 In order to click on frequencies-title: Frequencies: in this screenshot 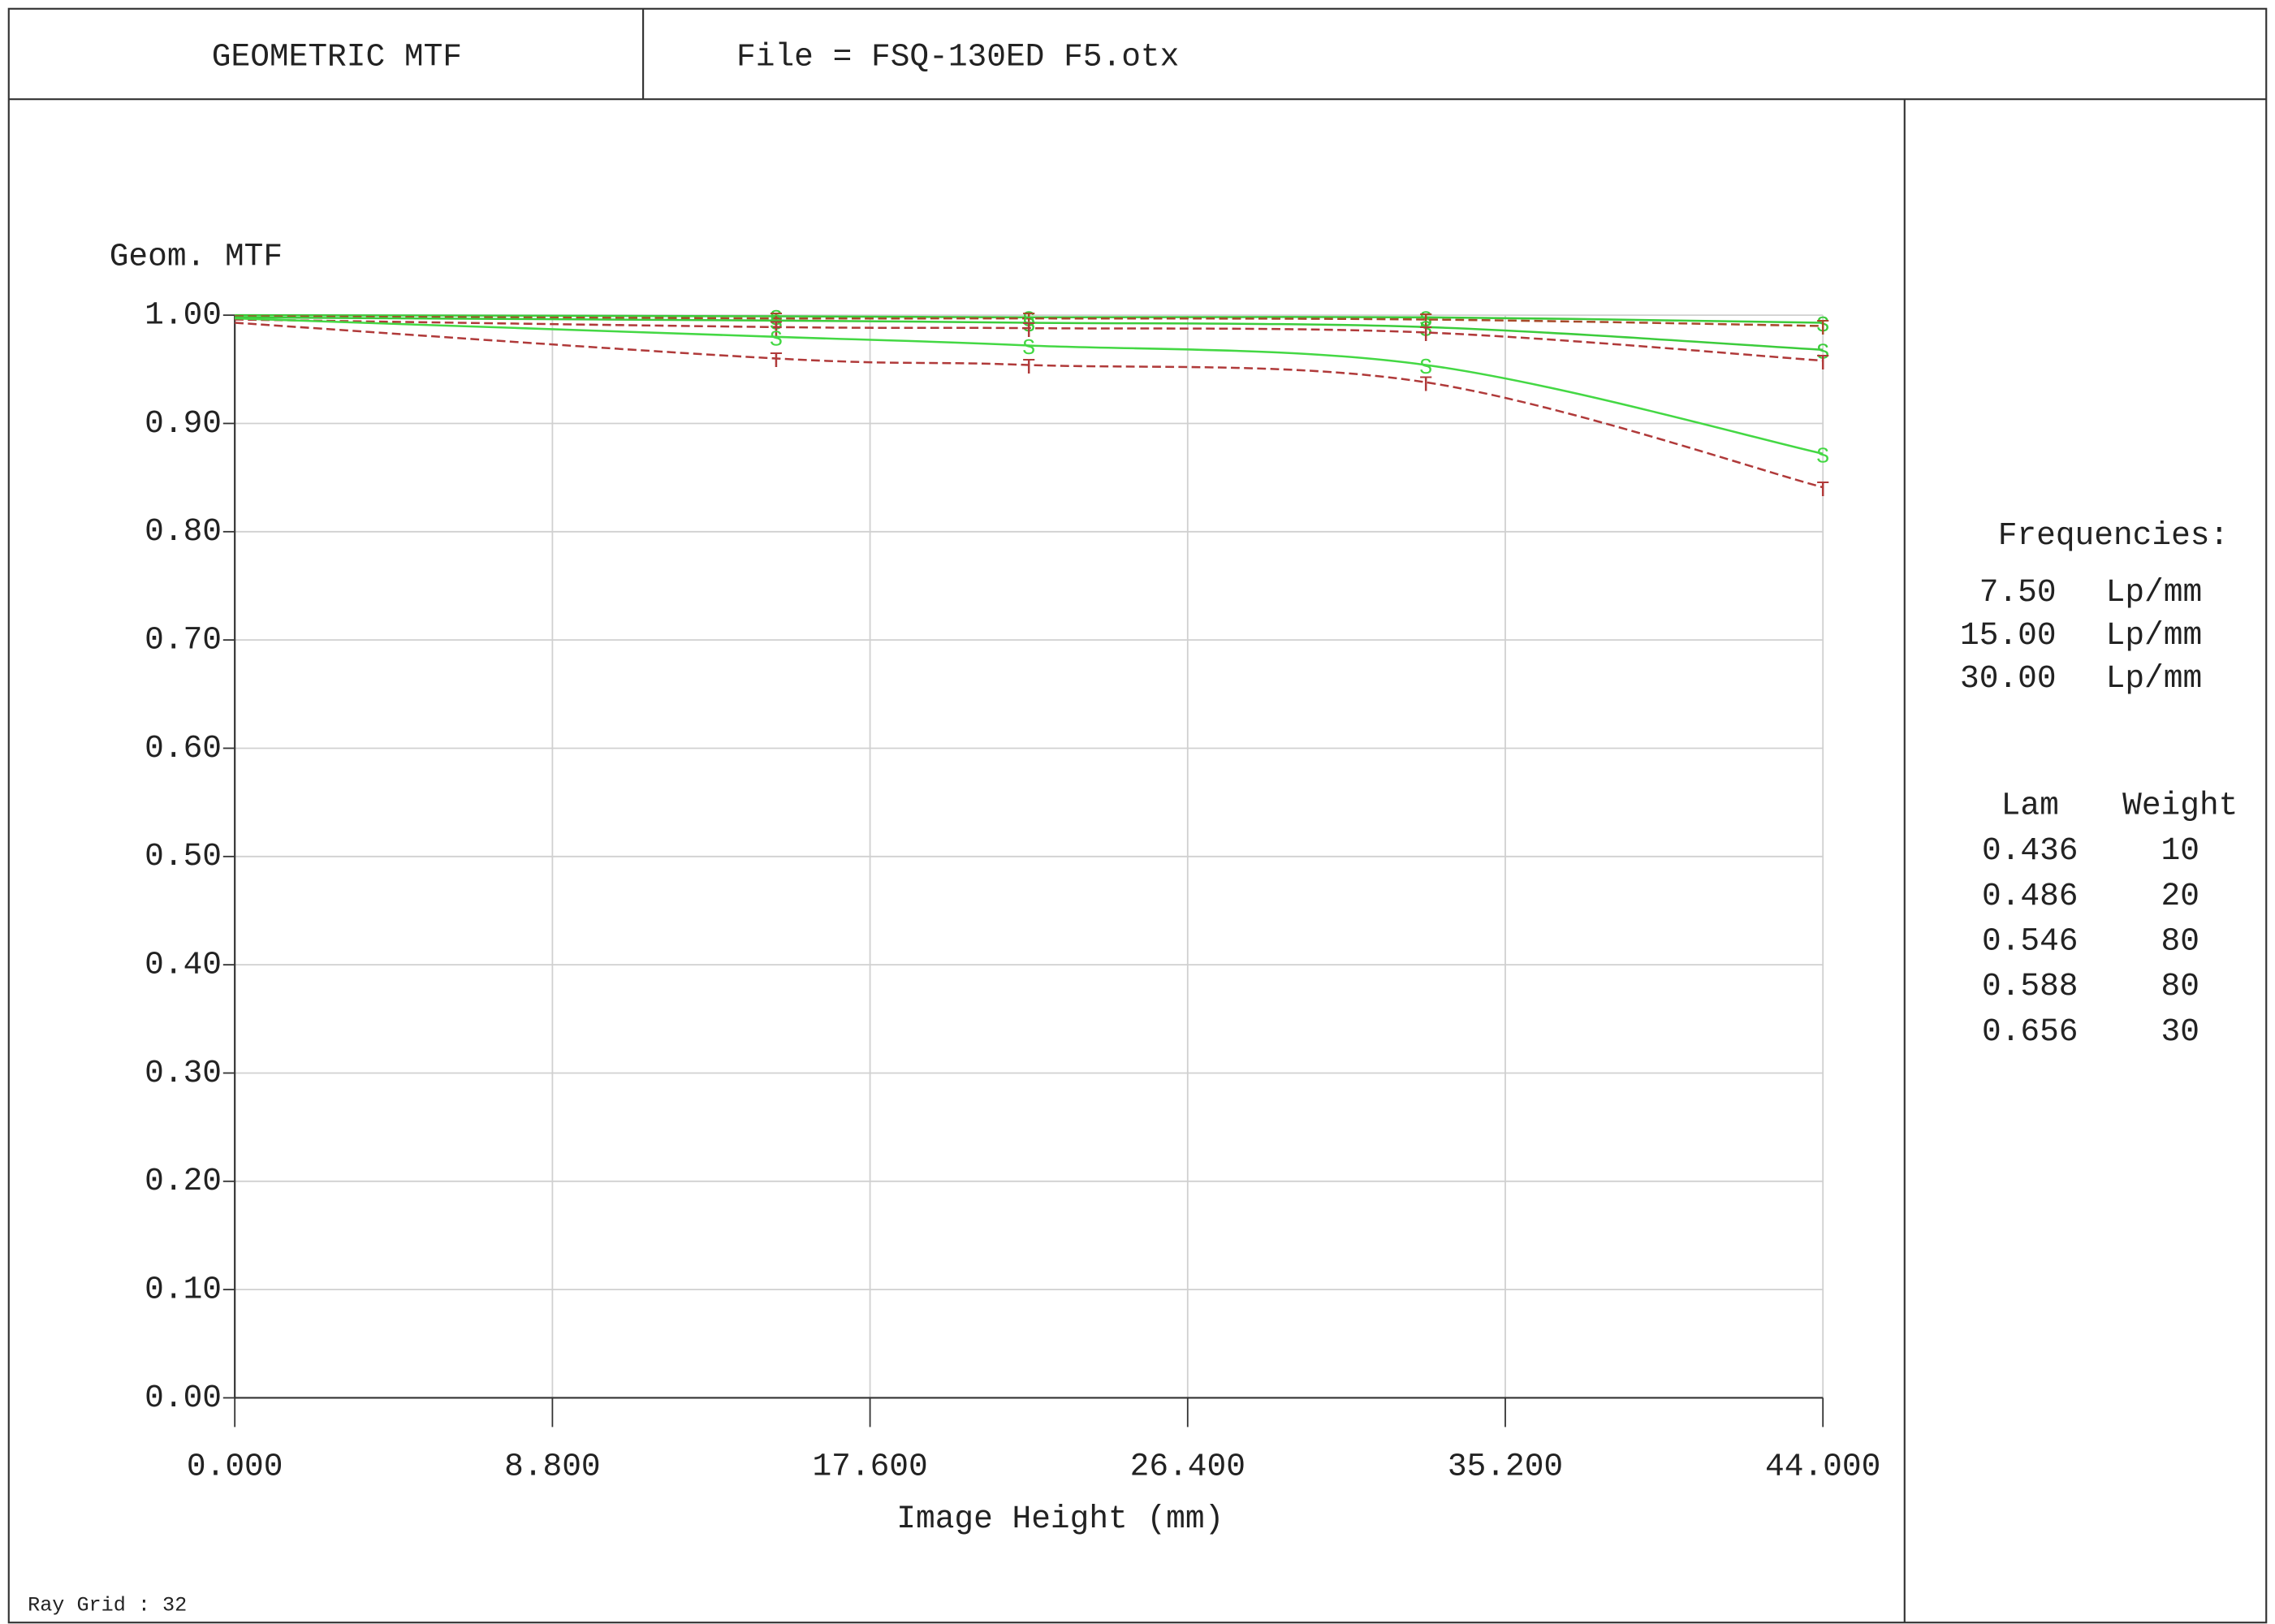, I will do `click(2114, 535)`.